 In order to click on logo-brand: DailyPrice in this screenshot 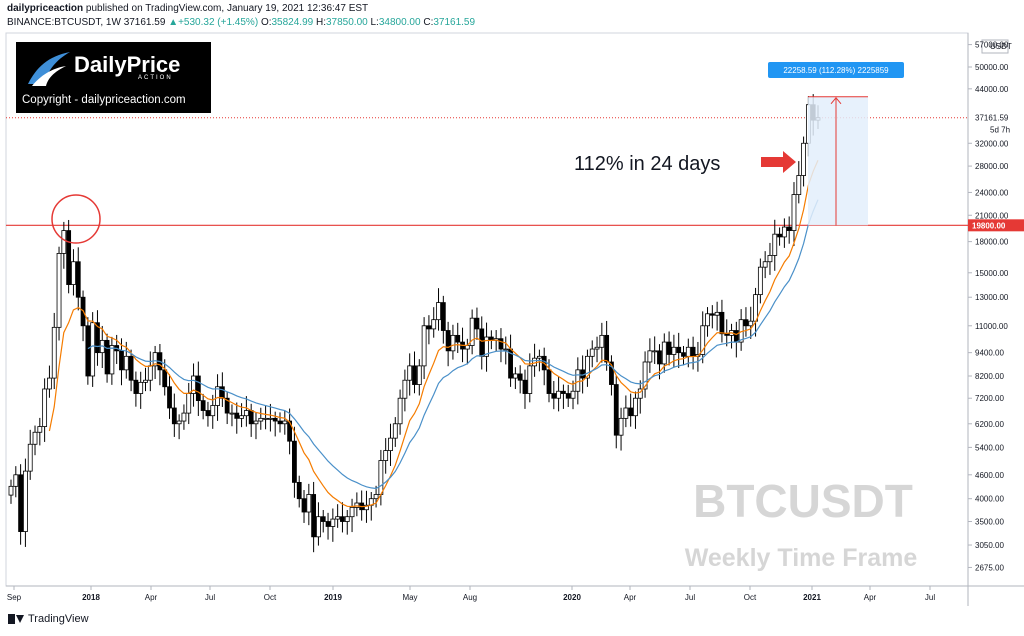, I will do `click(127, 64)`.